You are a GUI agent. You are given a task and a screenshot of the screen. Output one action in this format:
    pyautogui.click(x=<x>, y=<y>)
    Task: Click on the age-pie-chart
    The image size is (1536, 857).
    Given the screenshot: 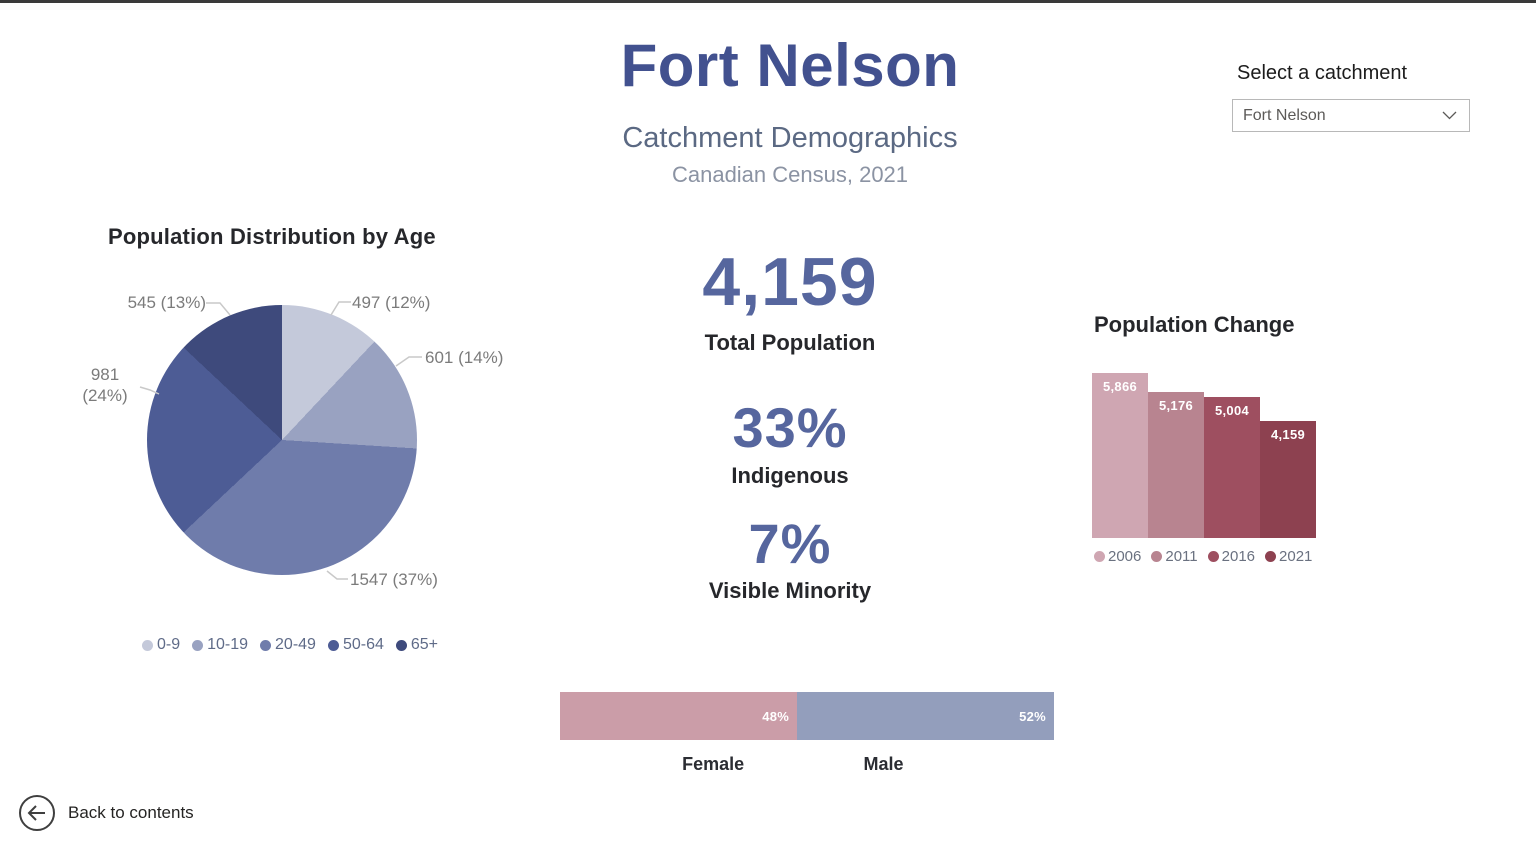 What is the action you would take?
    pyautogui.click(x=282, y=440)
    